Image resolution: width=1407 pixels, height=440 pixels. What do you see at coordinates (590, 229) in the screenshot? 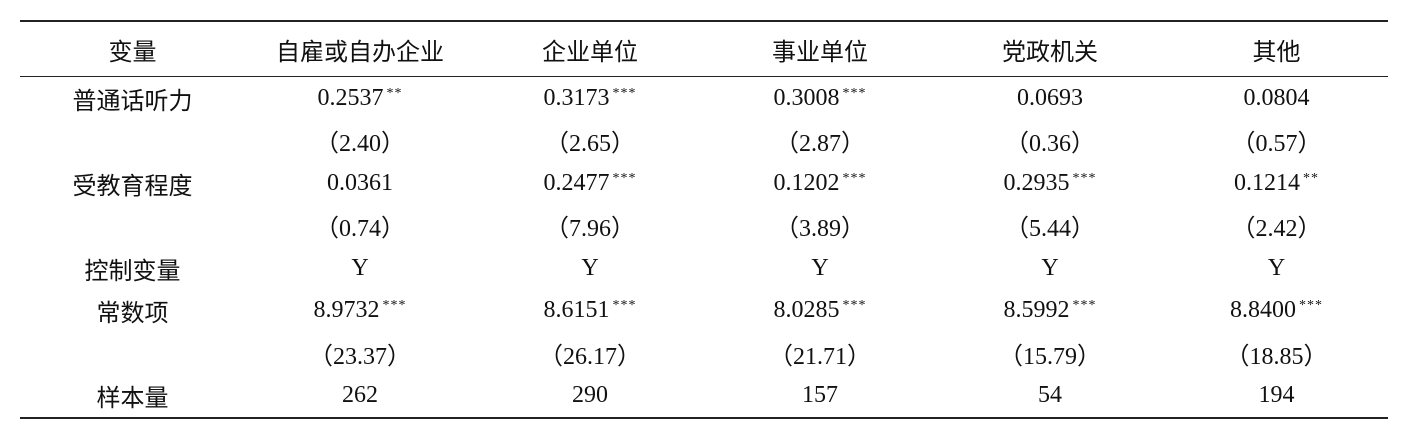
I see `cell-value: （7.96）` at bounding box center [590, 229].